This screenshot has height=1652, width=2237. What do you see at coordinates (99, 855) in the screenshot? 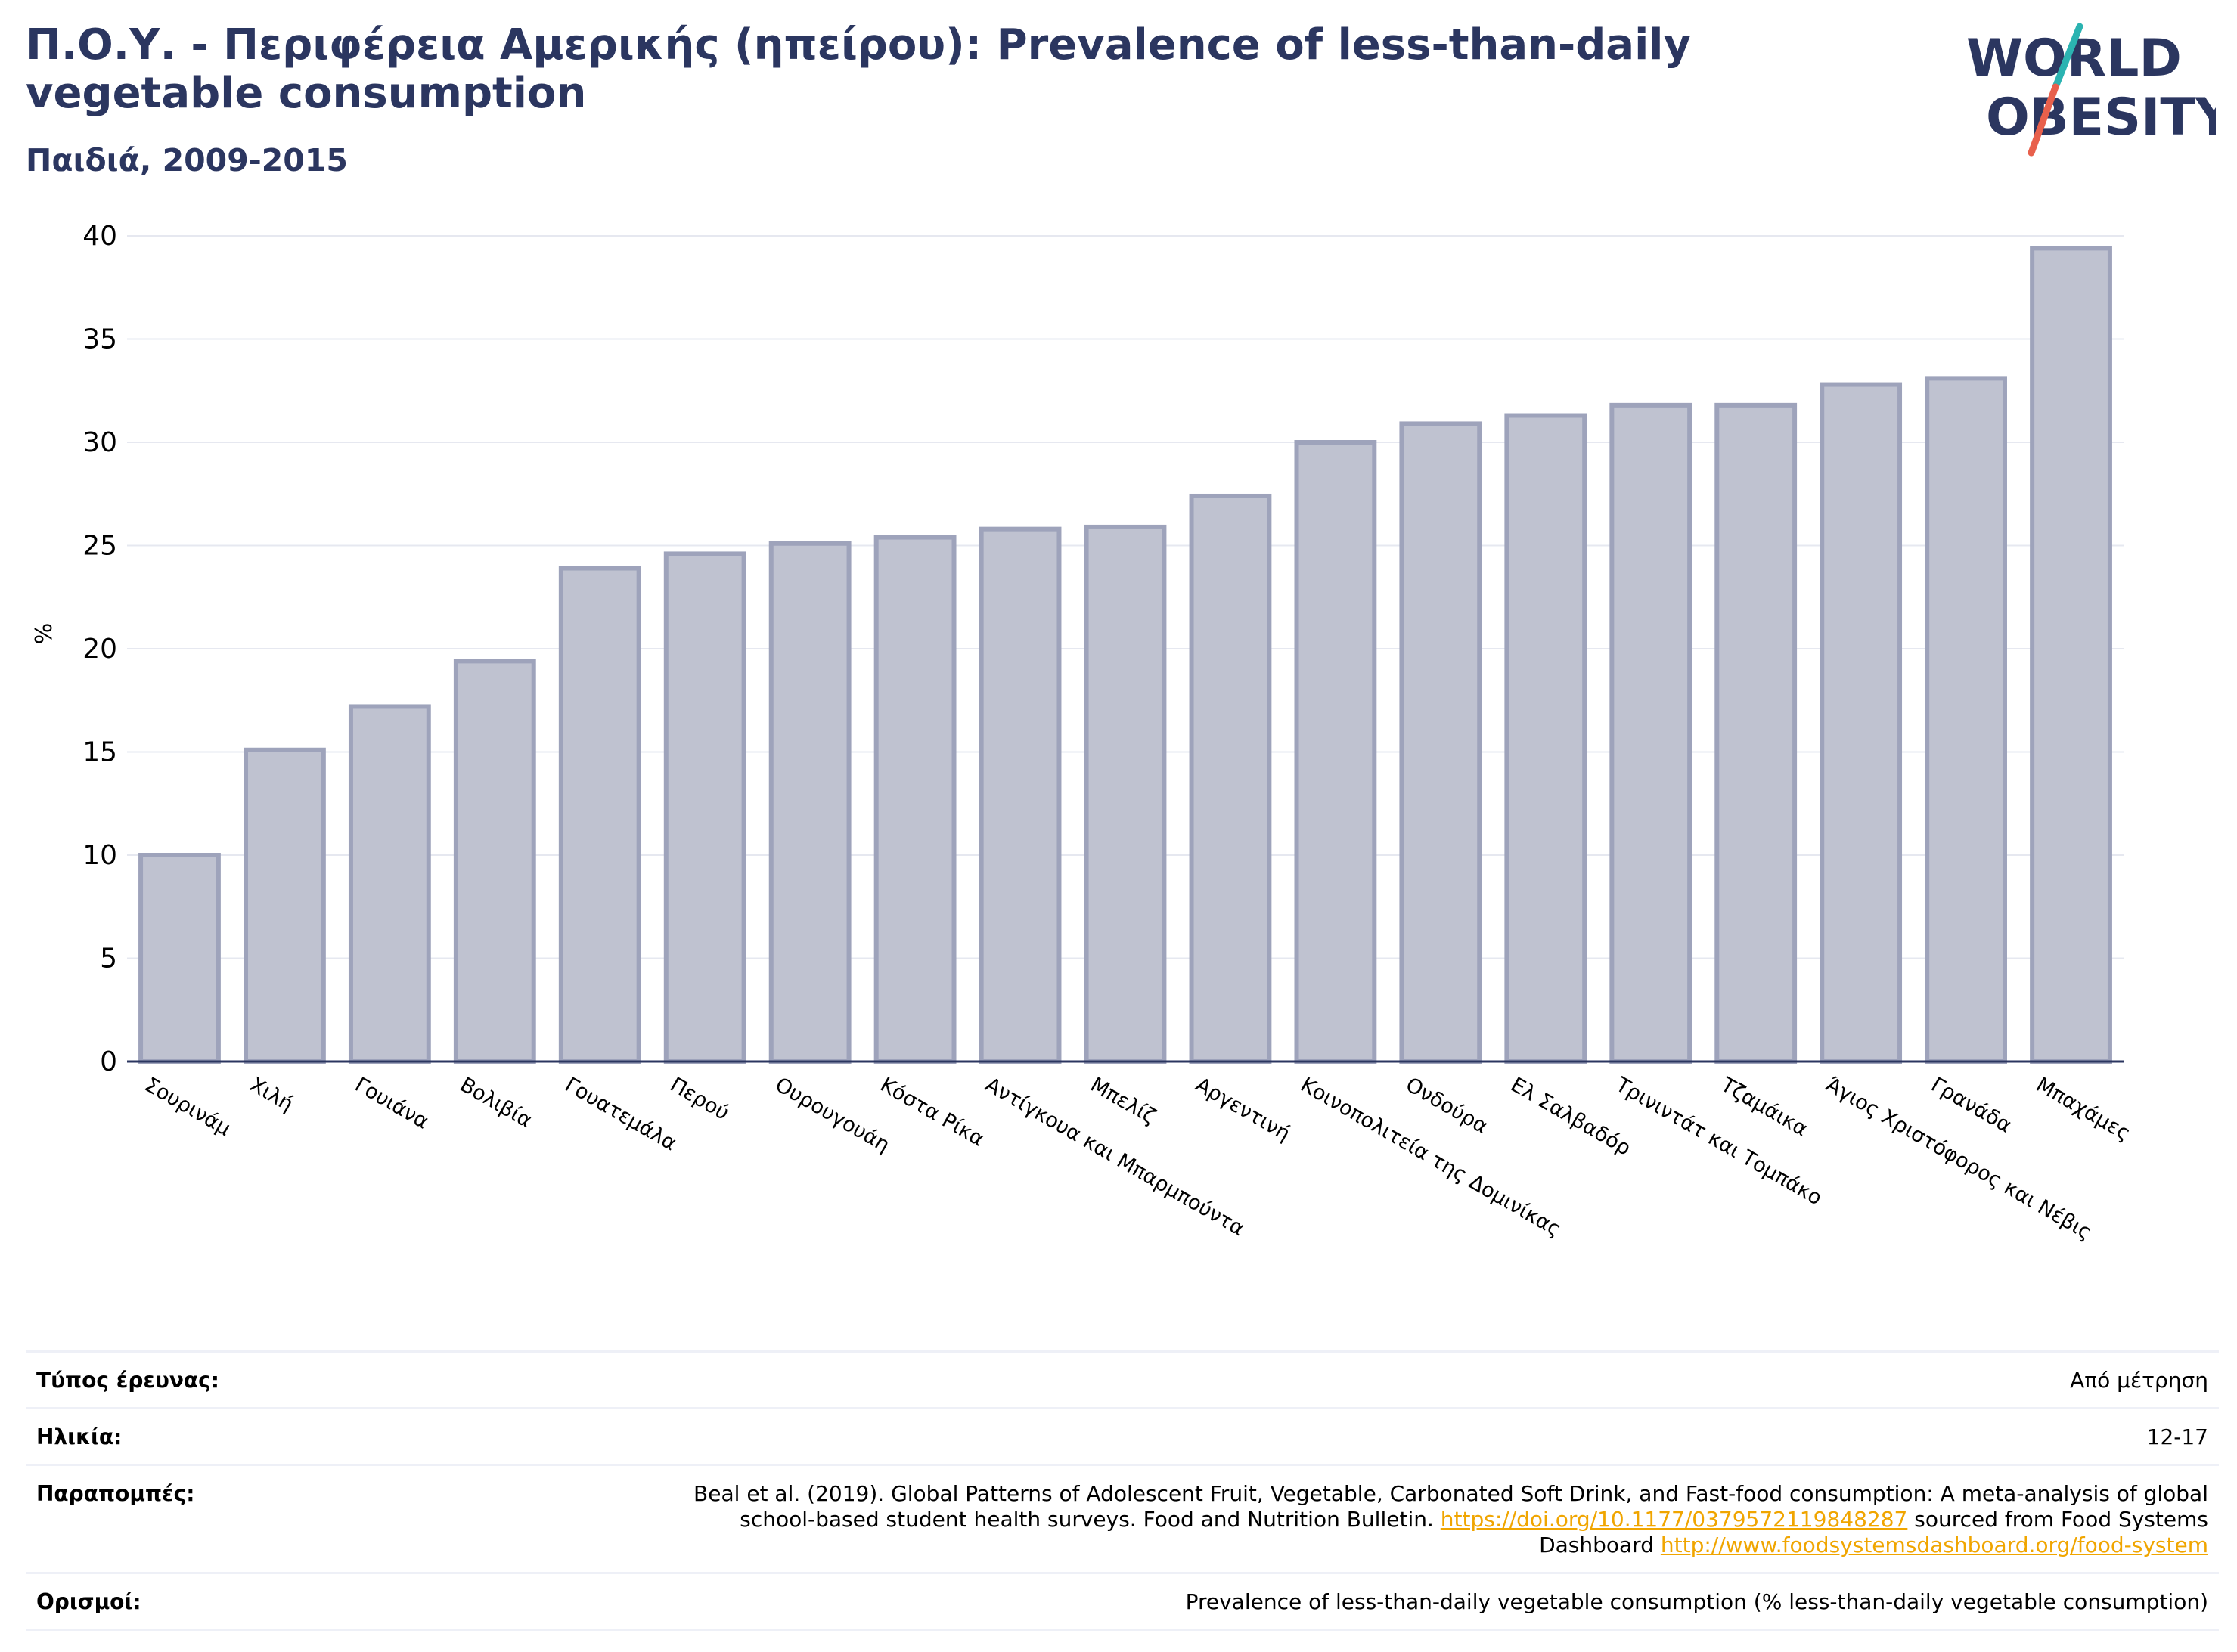
I see `y-tick-label: 10` at bounding box center [99, 855].